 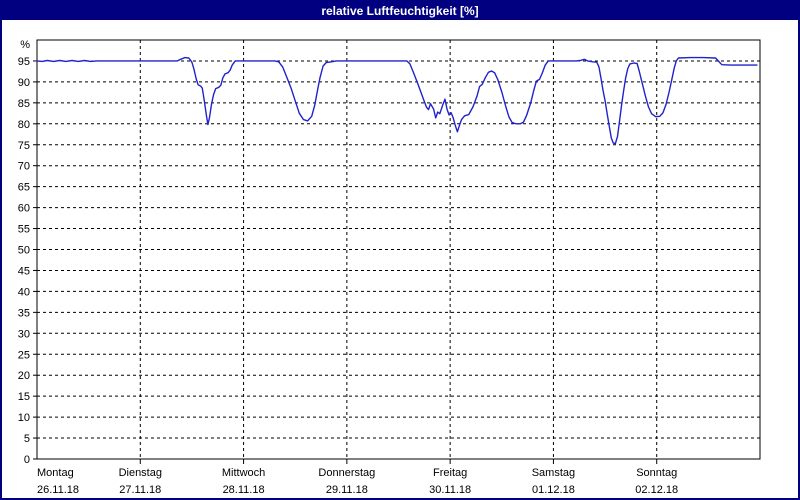 I want to click on svg-text: 15, so click(x=24, y=397).